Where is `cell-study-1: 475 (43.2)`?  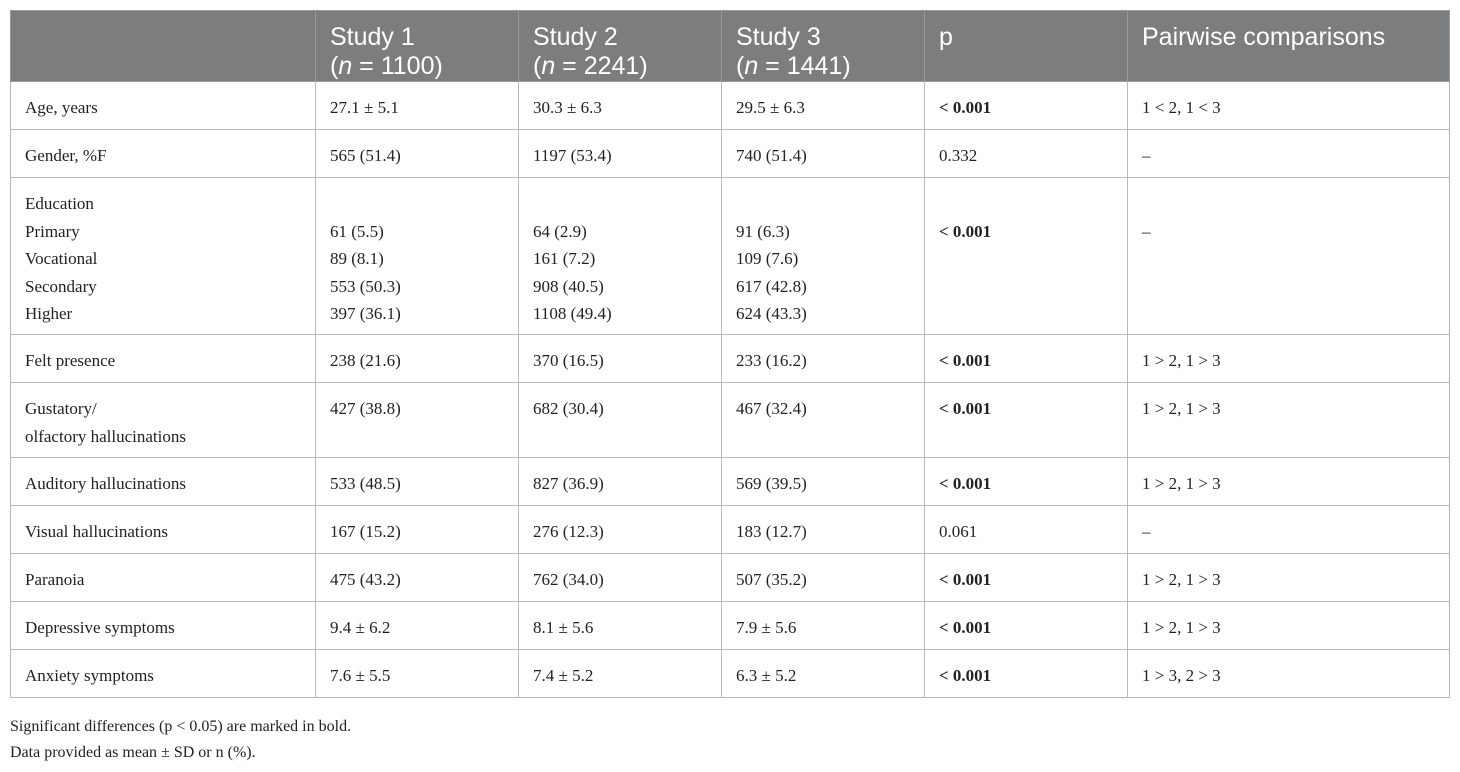 cell-study-1: 475 (43.2) is located at coordinates (417, 577).